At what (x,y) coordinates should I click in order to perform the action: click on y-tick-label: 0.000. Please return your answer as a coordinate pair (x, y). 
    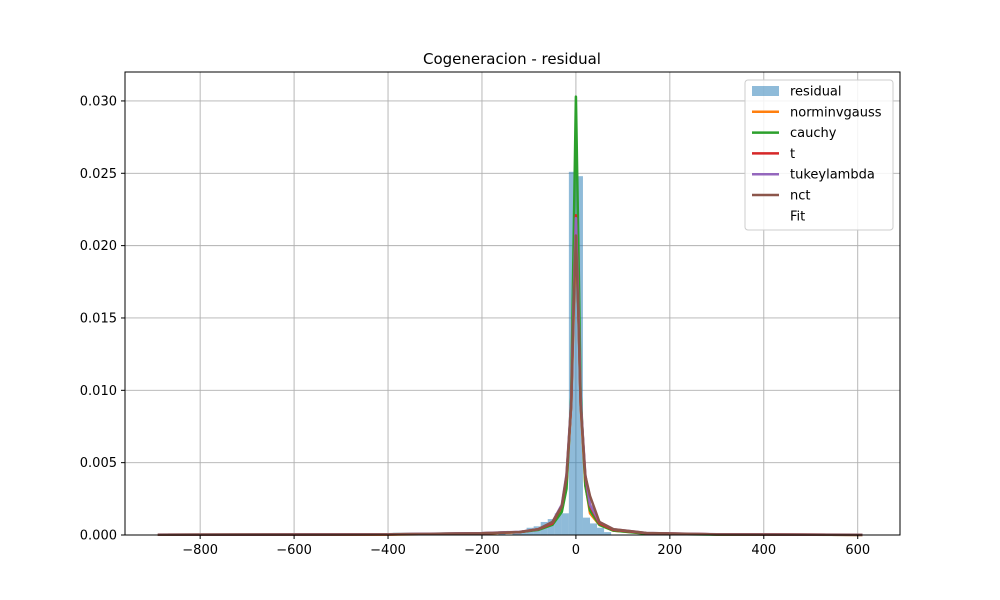
    Looking at the image, I should click on (98, 536).